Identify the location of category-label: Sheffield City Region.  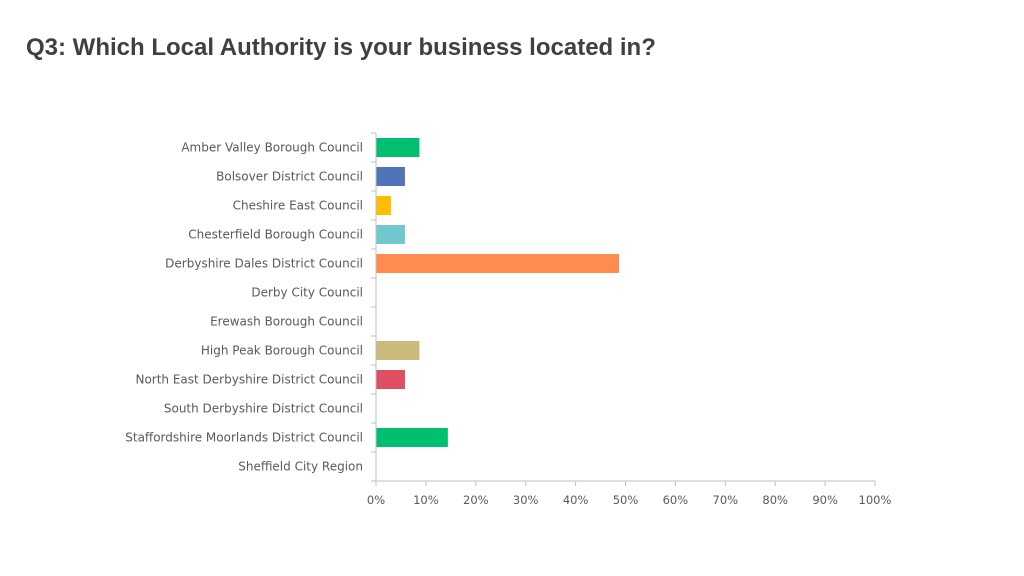
(300, 467).